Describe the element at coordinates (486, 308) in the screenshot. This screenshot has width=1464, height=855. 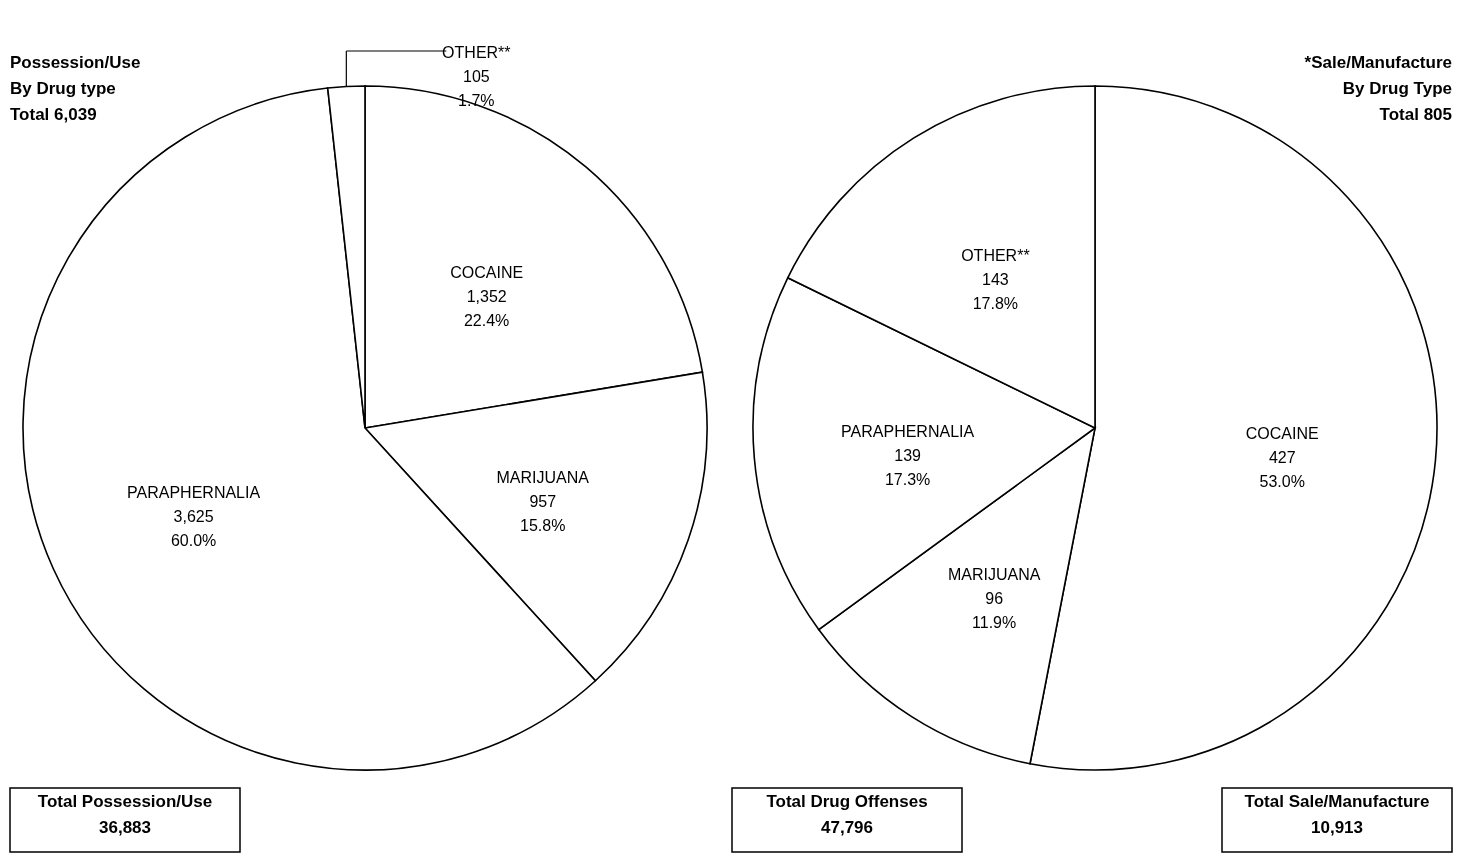
I see `data-label: 1,352 22.4%` at that location.